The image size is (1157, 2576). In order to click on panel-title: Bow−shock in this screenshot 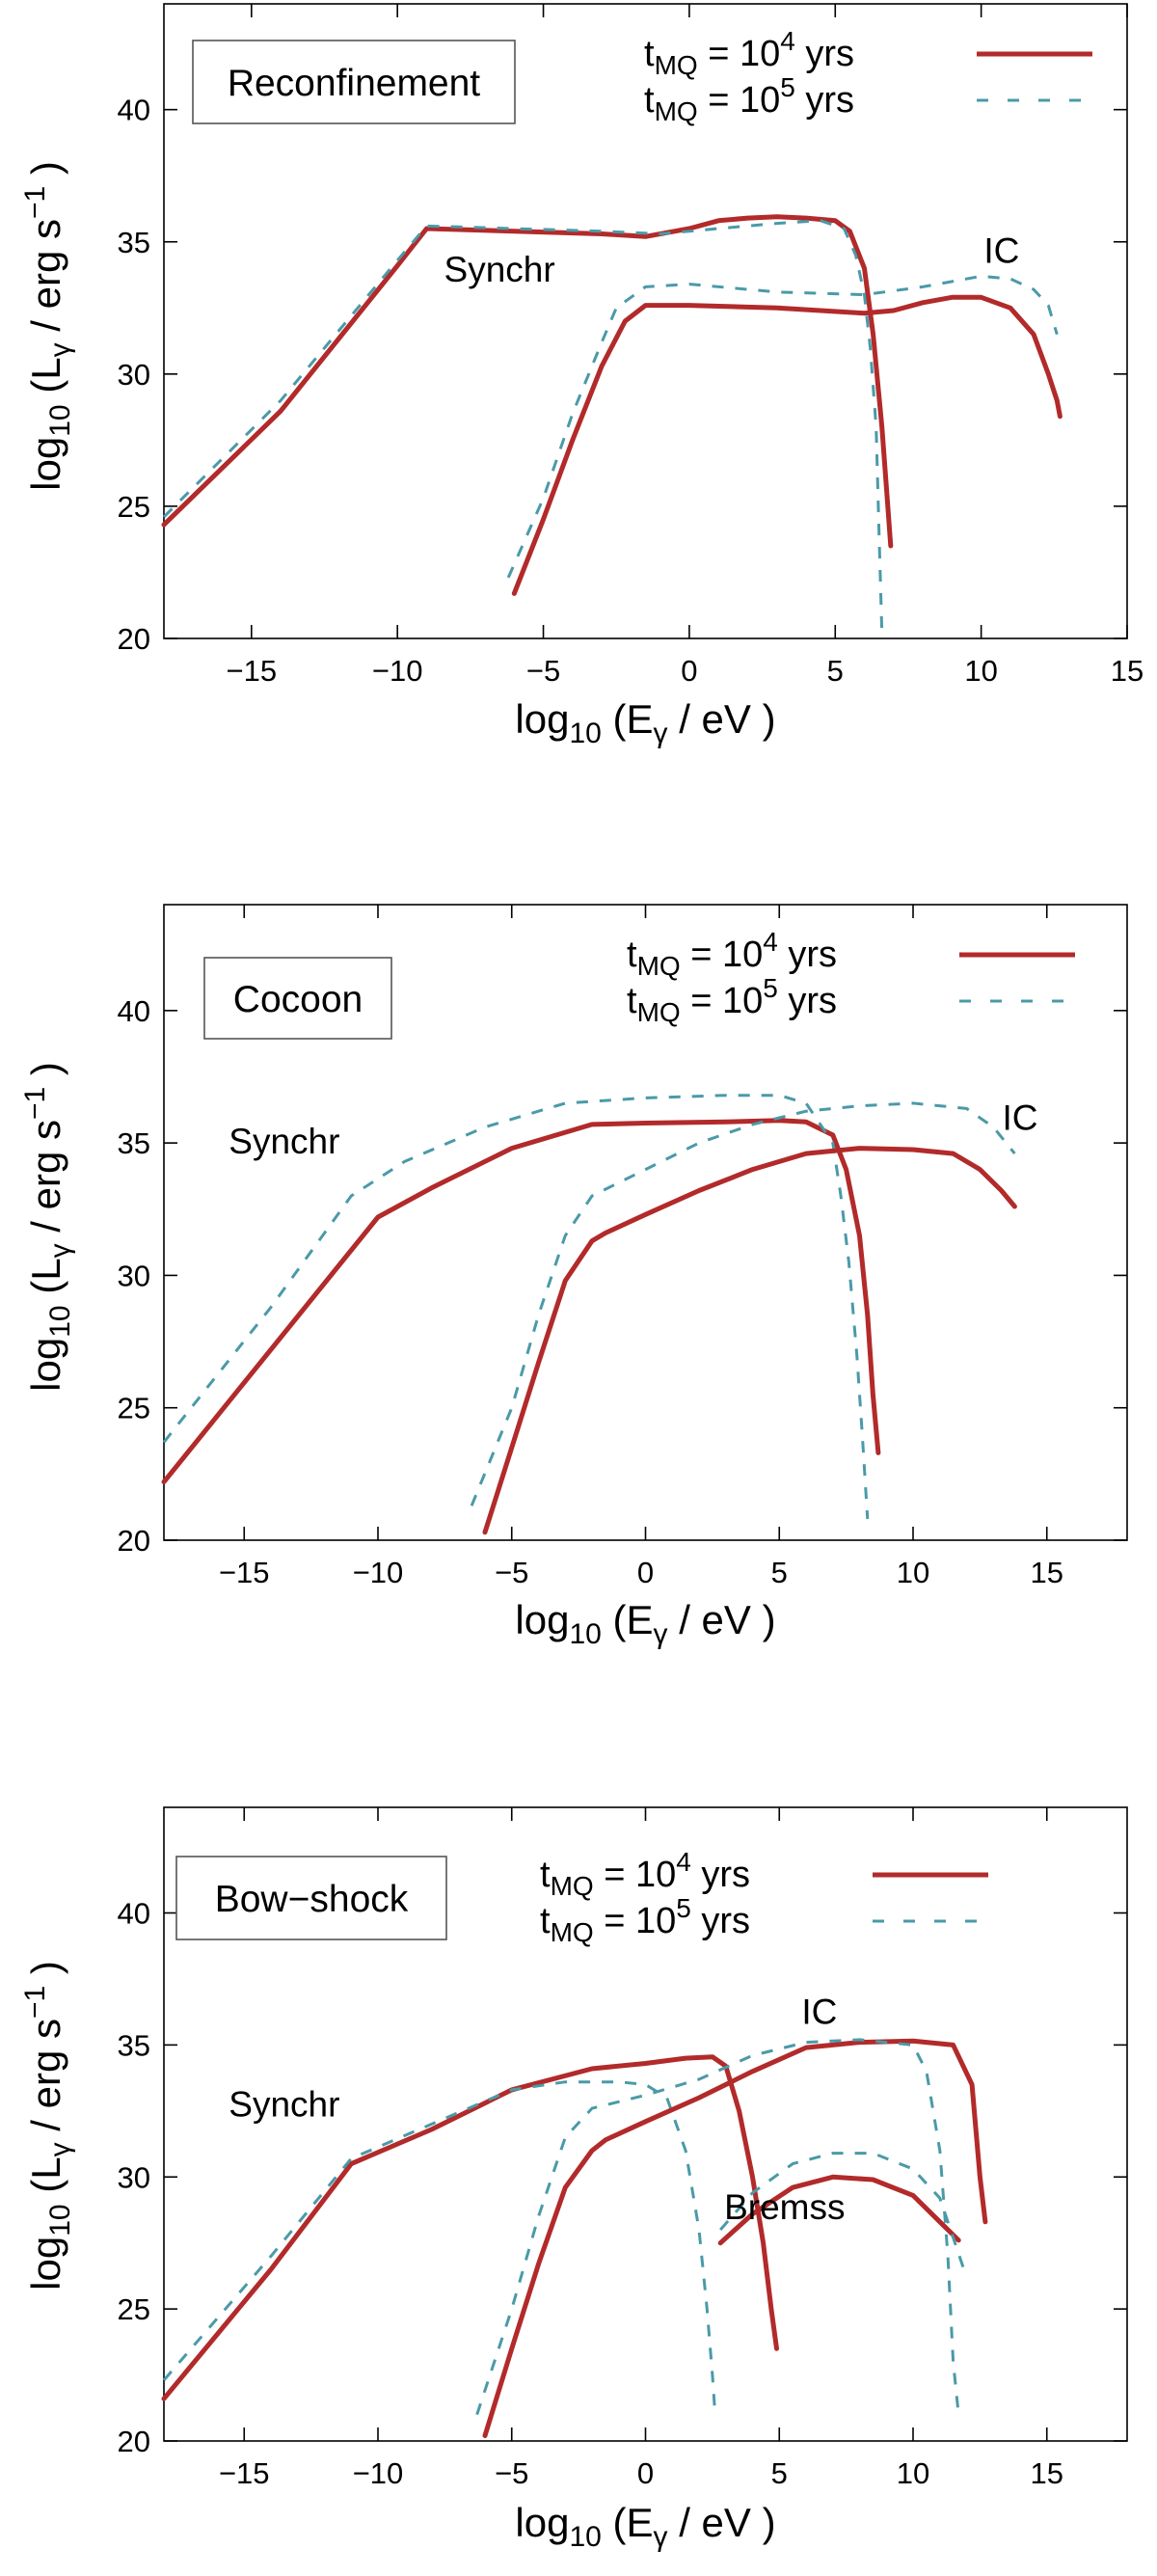, I will do `click(312, 1899)`.